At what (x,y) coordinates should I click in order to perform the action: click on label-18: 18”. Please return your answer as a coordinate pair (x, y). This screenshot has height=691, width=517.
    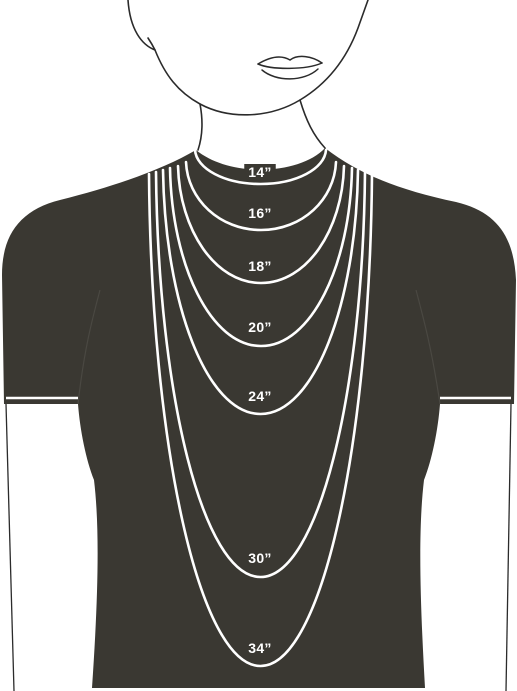
    Looking at the image, I should click on (259, 266).